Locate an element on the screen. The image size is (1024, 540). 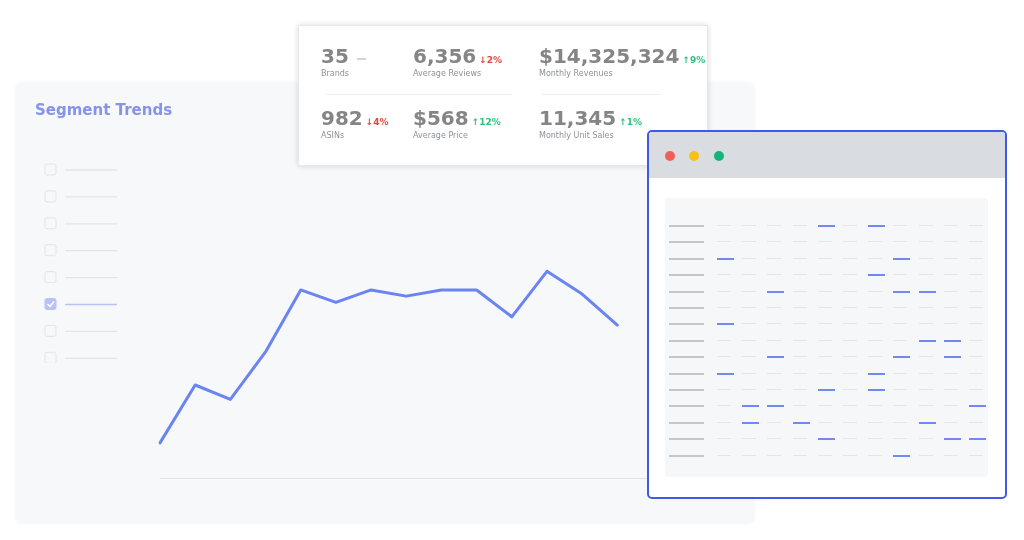
text: Monthly Unit Sales is located at coordinates (577, 135).